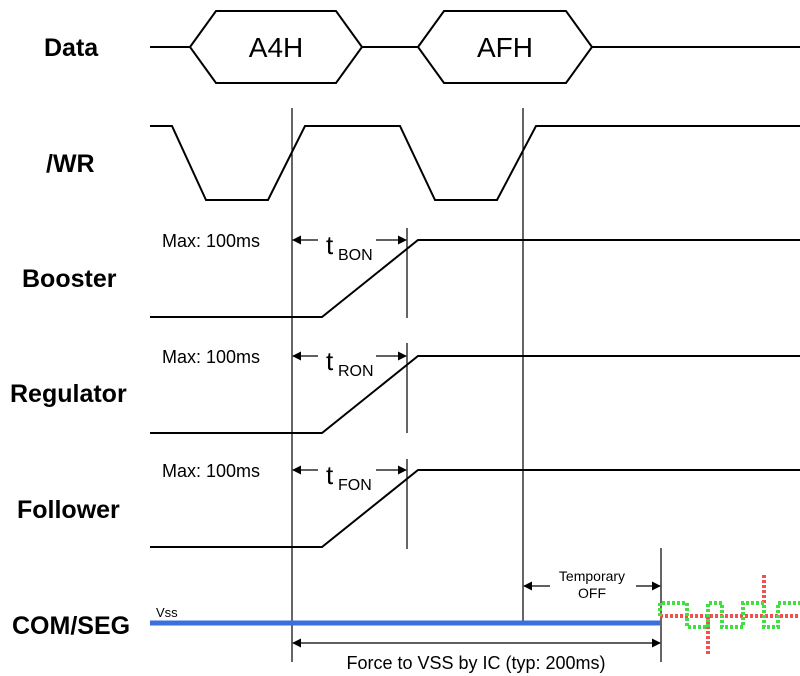 This screenshot has height=676, width=800. What do you see at coordinates (592, 576) in the screenshot?
I see `temporary-label: Temporary` at bounding box center [592, 576].